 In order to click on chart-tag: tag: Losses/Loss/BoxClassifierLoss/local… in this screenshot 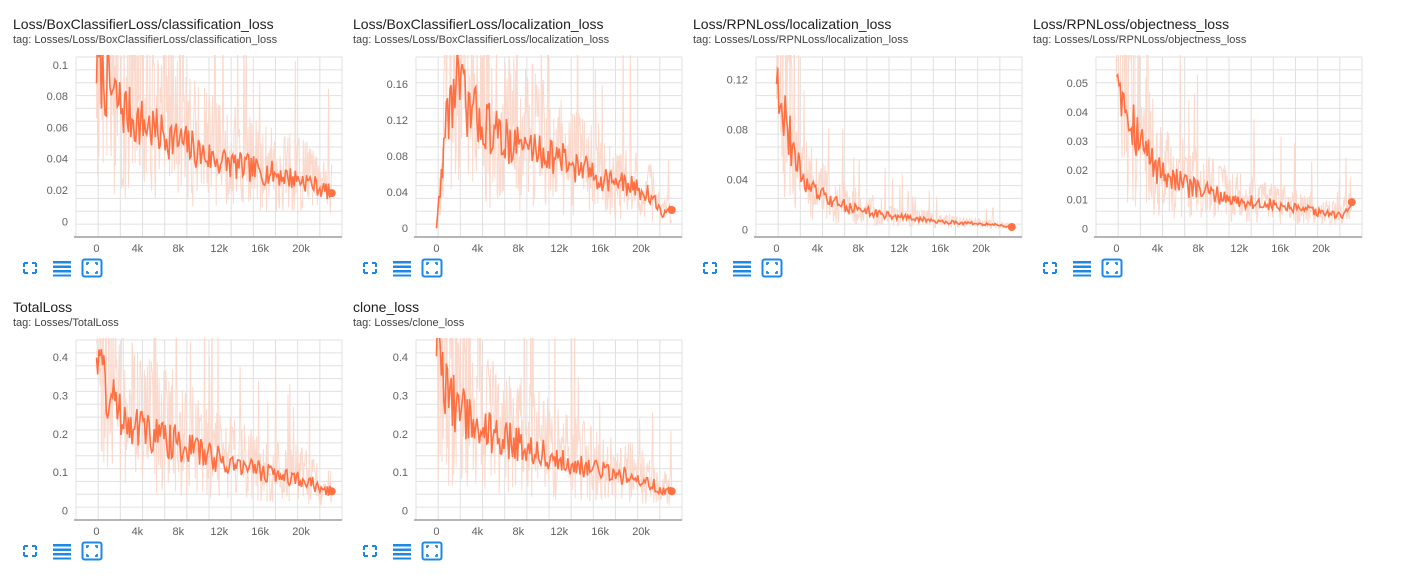, I will do `click(481, 40)`.